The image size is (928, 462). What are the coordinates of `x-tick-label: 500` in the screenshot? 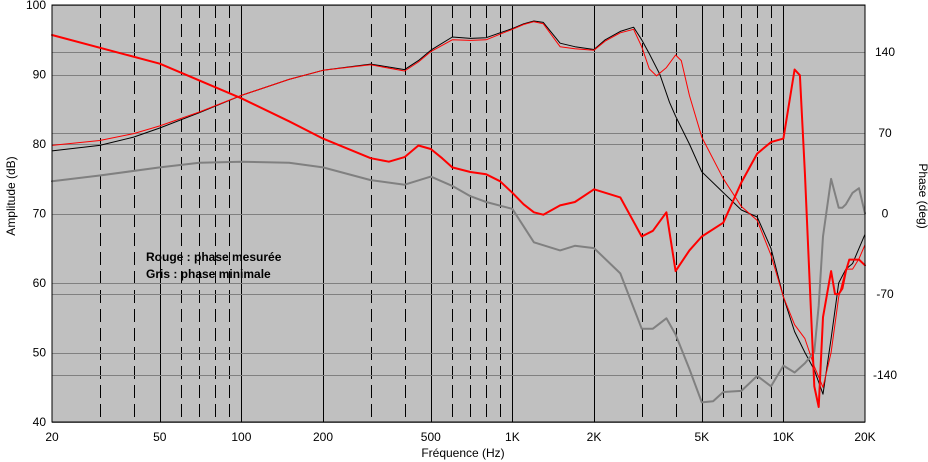 It's located at (431, 437).